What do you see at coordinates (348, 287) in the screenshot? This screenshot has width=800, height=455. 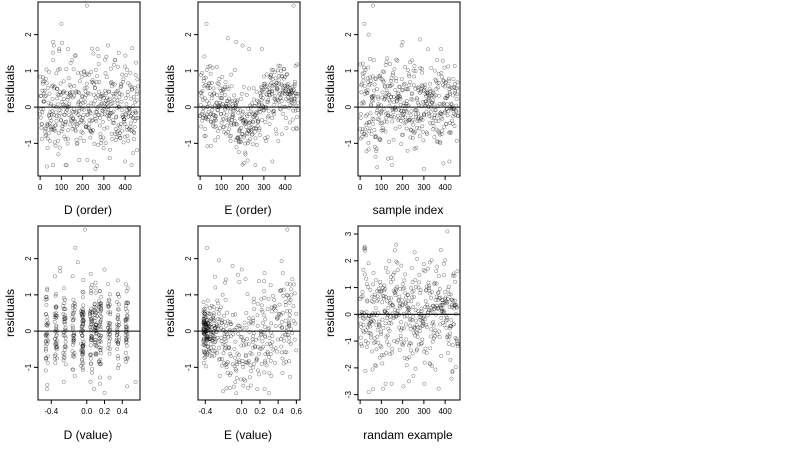 I see `y-tick-label: 1` at bounding box center [348, 287].